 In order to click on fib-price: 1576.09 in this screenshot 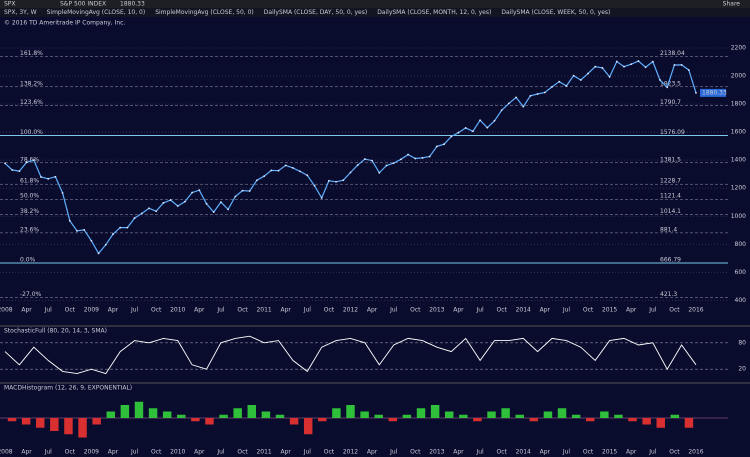, I will do `click(672, 132)`.